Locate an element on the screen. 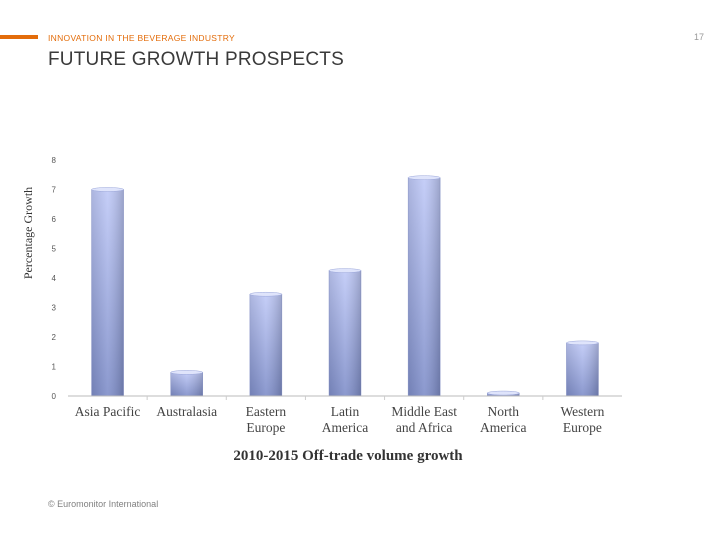 Image resolution: width=720 pixels, height=540 pixels. page-number: 17 is located at coordinates (698, 37).